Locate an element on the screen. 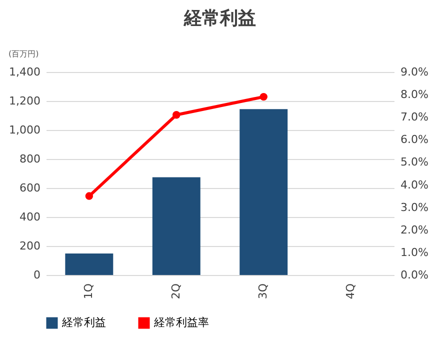  y-axis-title: (百万円) is located at coordinates (23, 54).